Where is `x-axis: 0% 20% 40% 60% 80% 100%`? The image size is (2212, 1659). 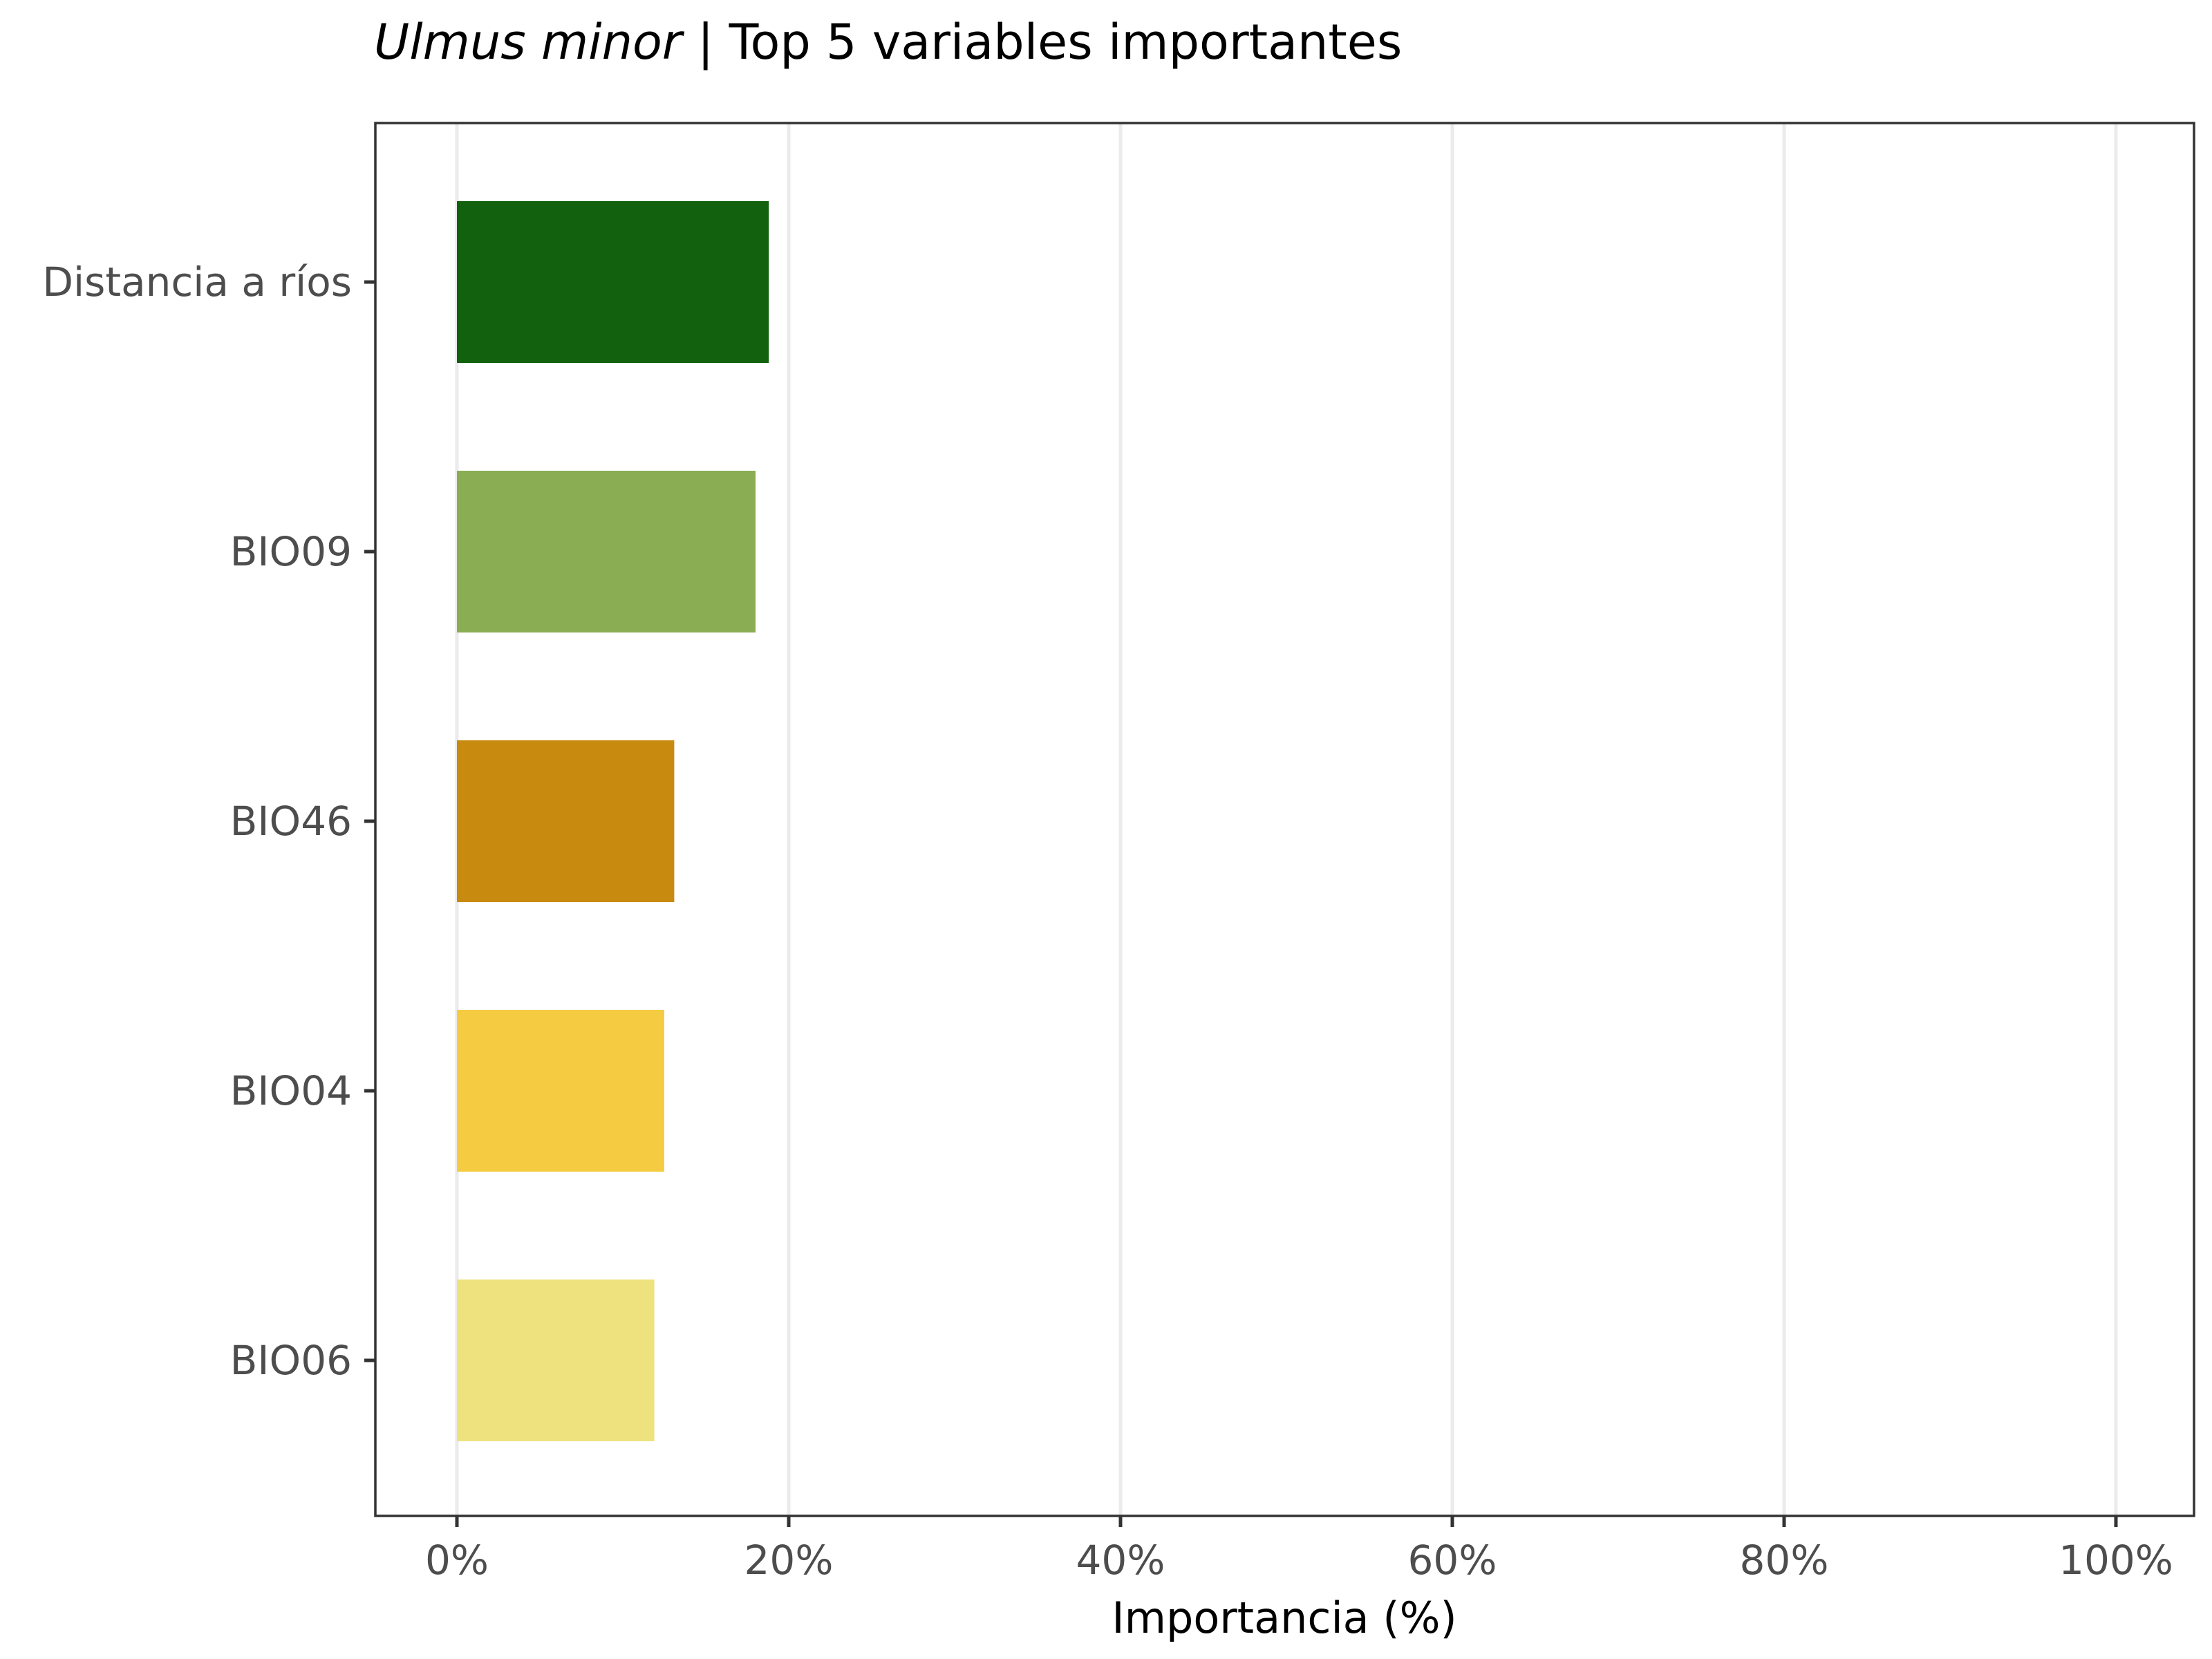
x-axis: 0% 20% 40% 60% 80% 100% is located at coordinates (1299, 1550).